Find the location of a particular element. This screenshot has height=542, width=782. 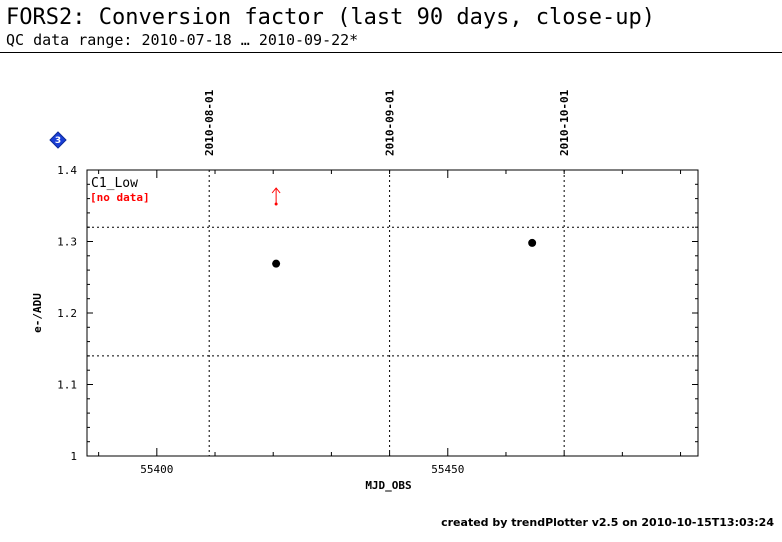

panel-label: C1_Low is located at coordinates (114, 183).